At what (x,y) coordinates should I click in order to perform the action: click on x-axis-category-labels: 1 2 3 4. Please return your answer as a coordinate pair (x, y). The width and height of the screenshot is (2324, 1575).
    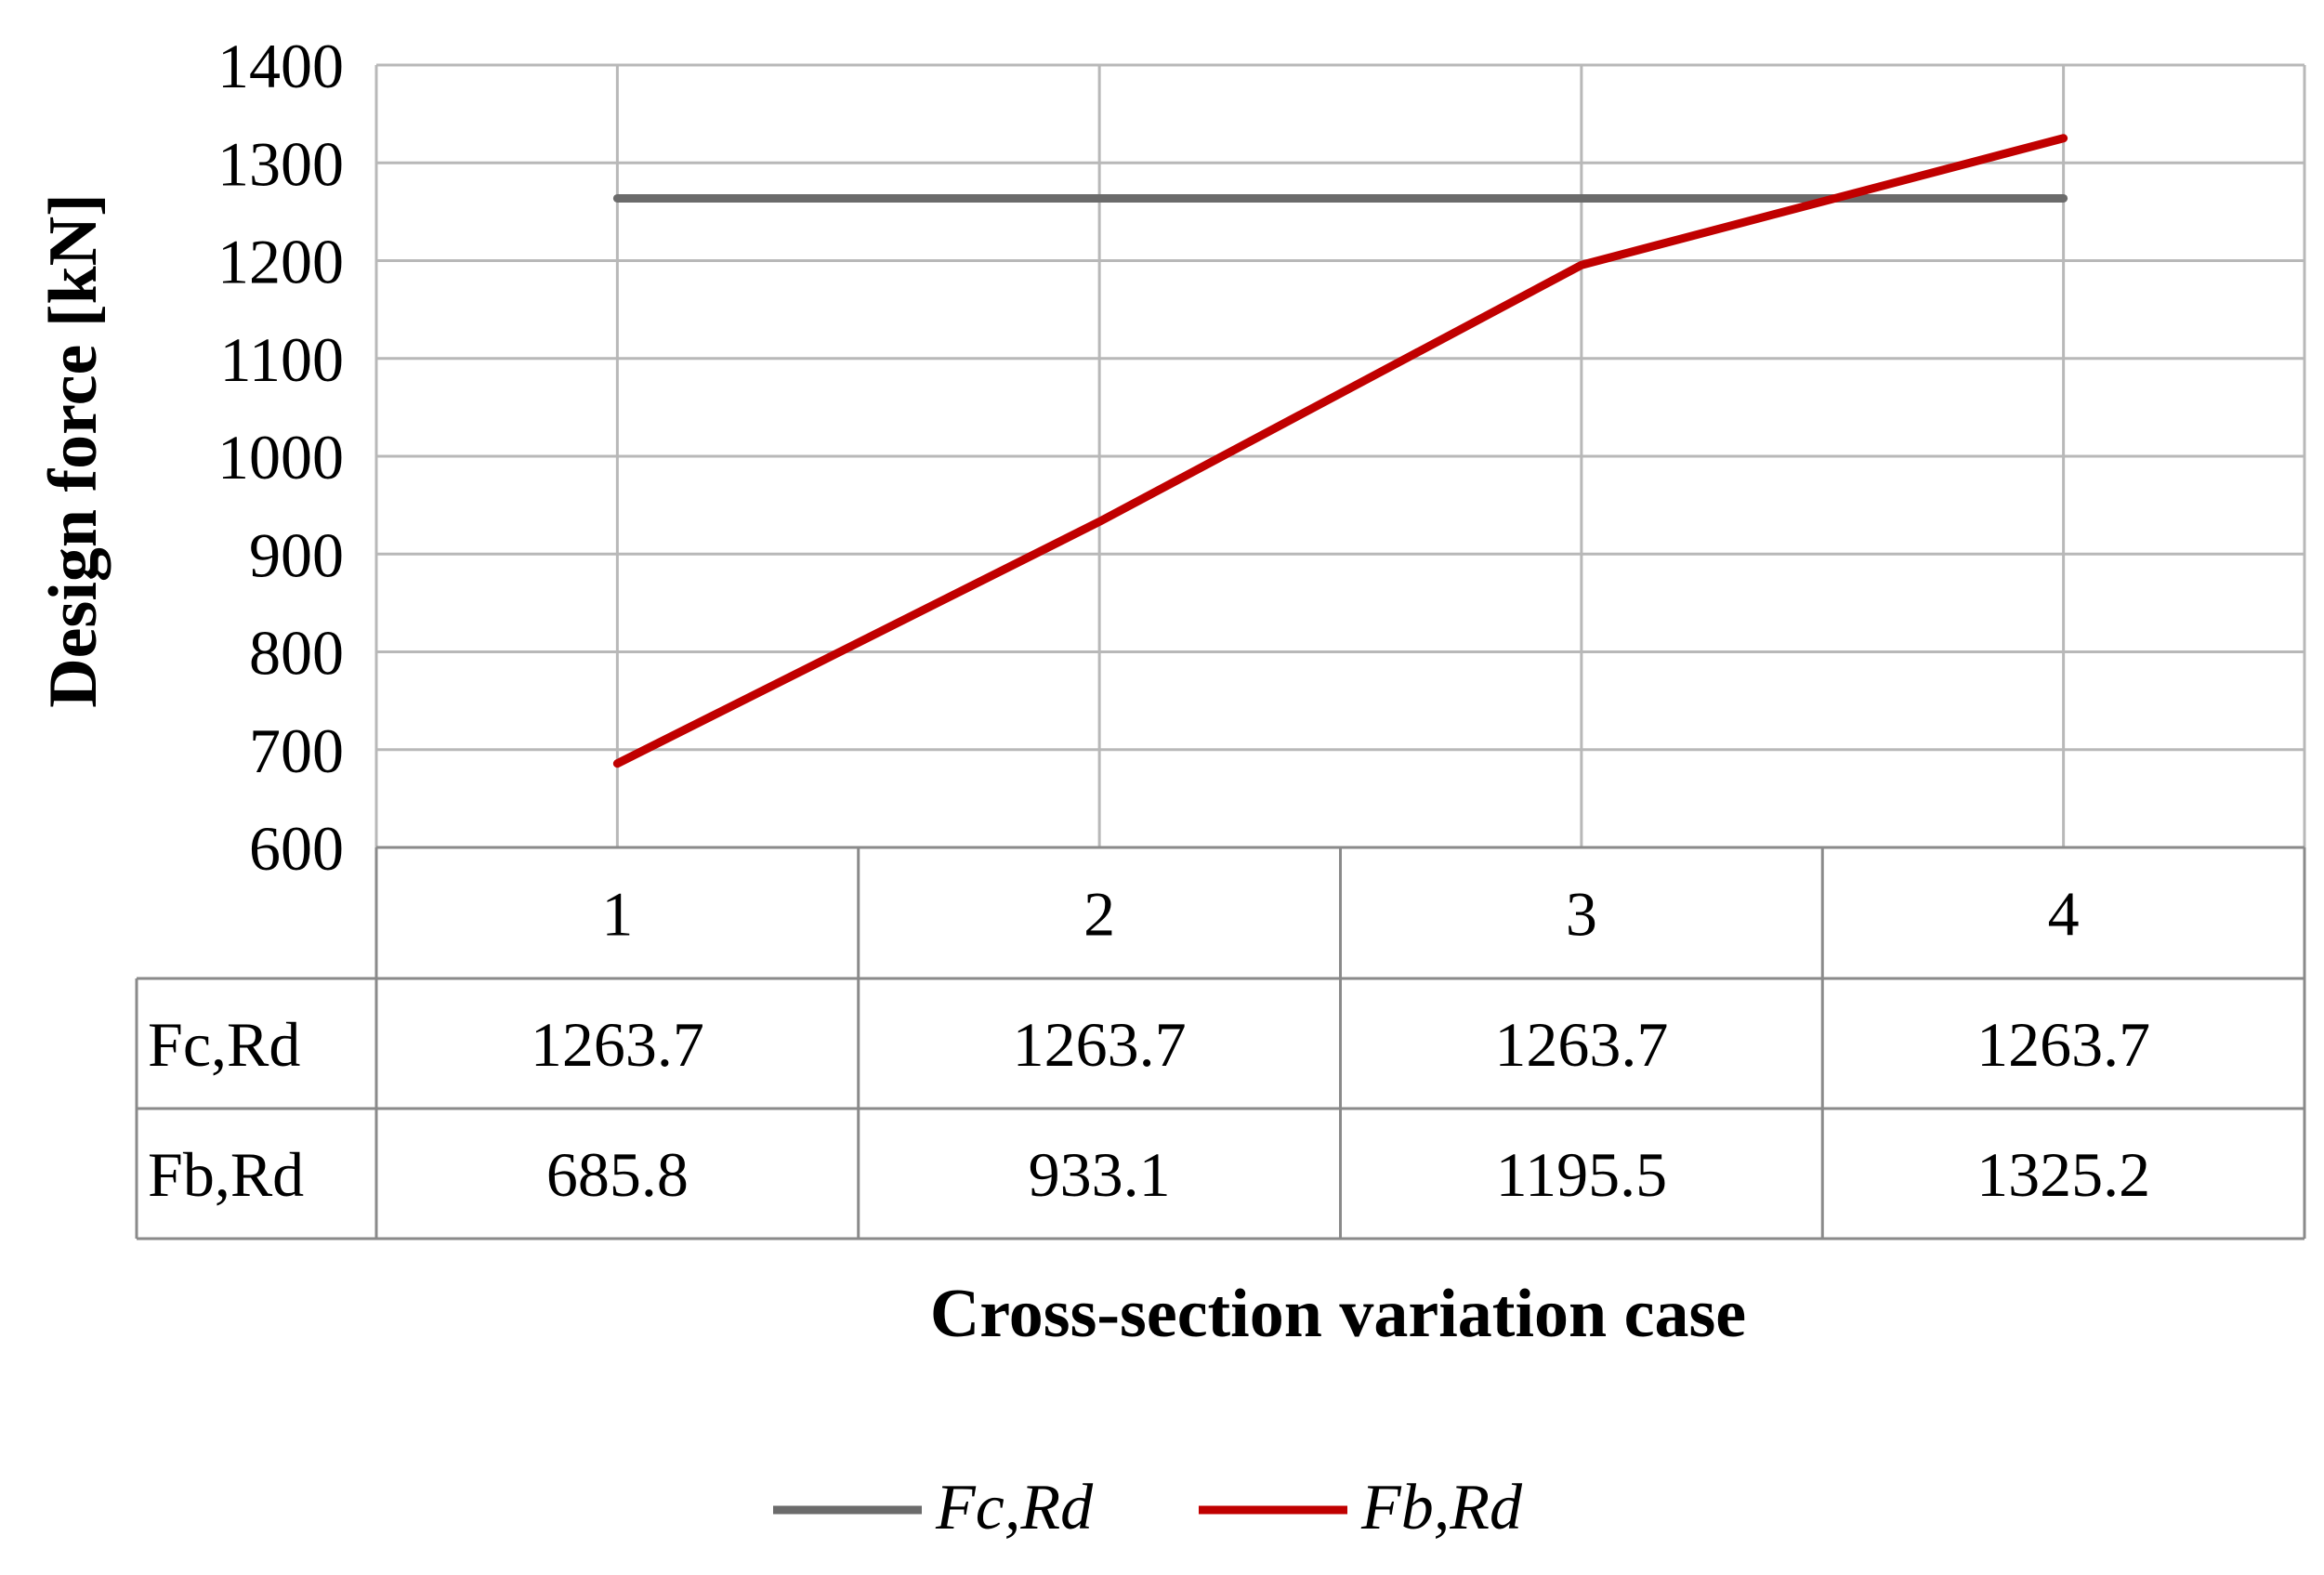
    Looking at the image, I should click on (1340, 914).